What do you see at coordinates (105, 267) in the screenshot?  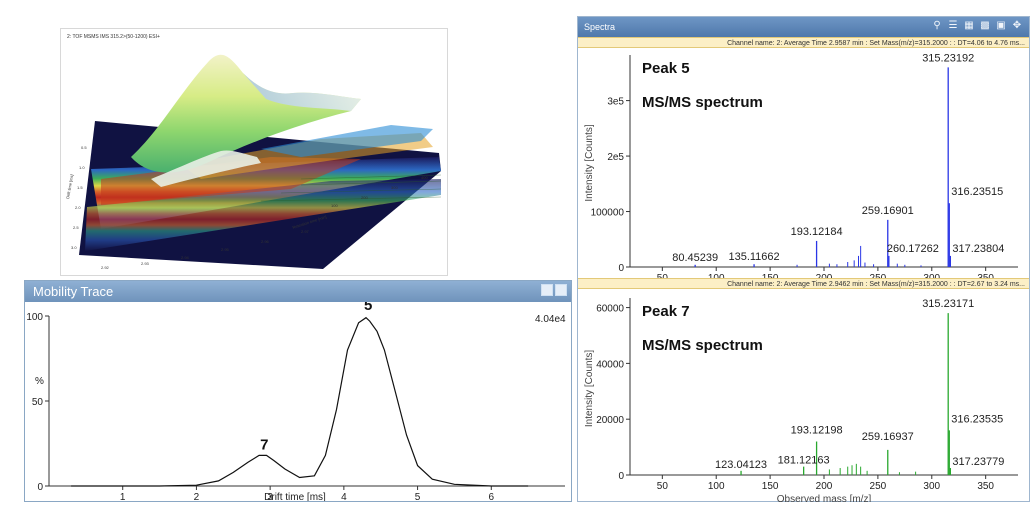 I see `svg-text: 2.92` at bounding box center [105, 267].